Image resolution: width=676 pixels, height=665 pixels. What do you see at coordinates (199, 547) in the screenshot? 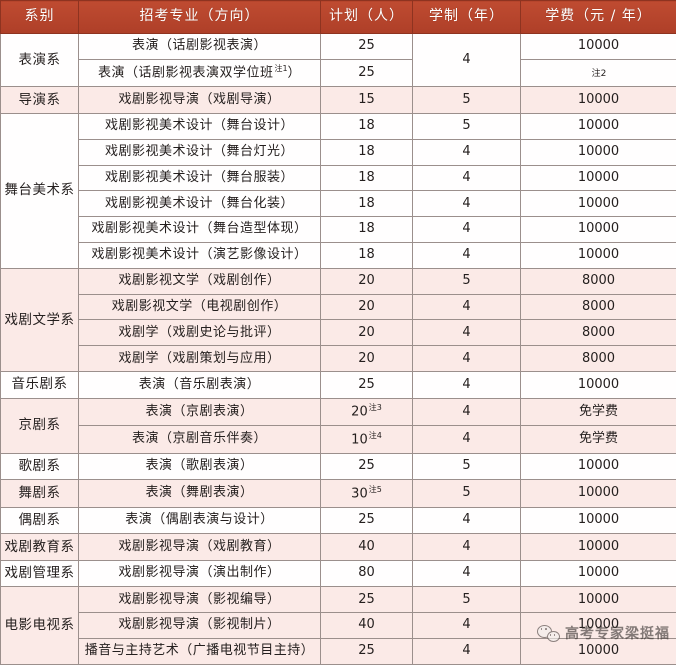
I see `cell-major: 戏剧影视导演（戏剧教育）` at bounding box center [199, 547].